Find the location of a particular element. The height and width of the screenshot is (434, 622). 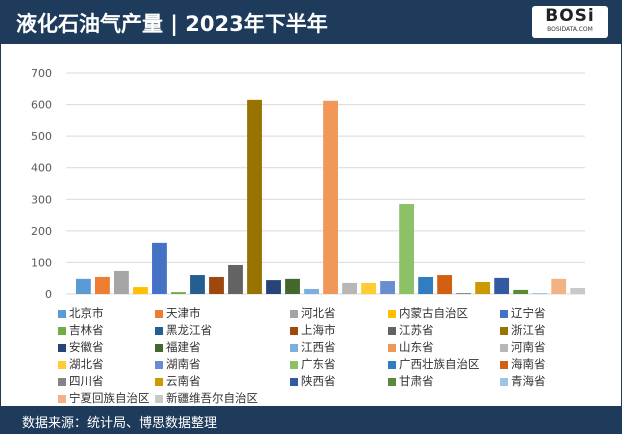

legend-label: 甘肃省 is located at coordinates (416, 381).